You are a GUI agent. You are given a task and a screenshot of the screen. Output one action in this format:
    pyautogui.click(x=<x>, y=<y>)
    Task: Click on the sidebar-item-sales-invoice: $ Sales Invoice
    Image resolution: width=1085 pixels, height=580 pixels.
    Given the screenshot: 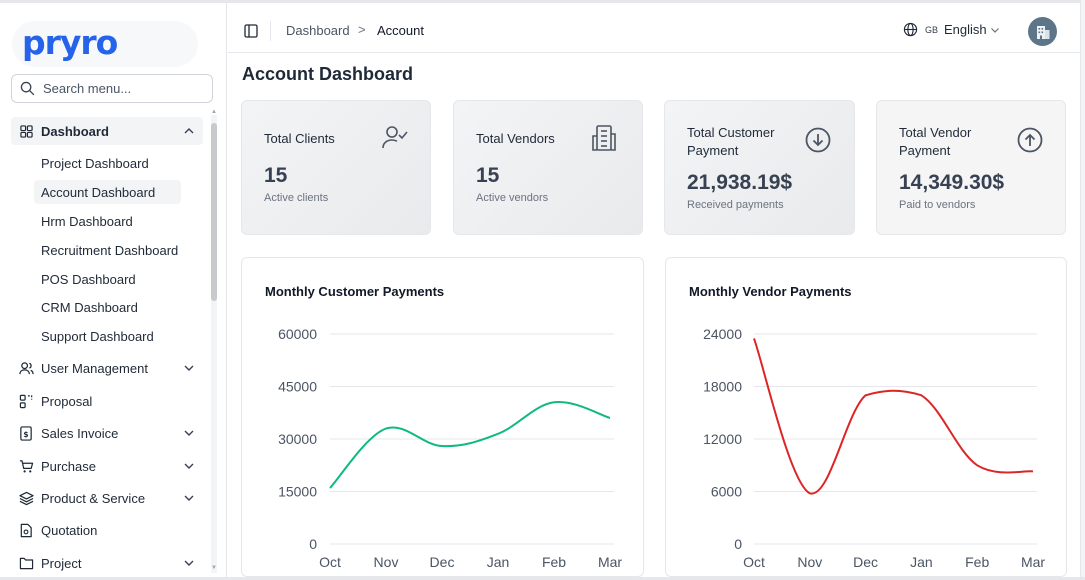 What is the action you would take?
    pyautogui.click(x=107, y=433)
    